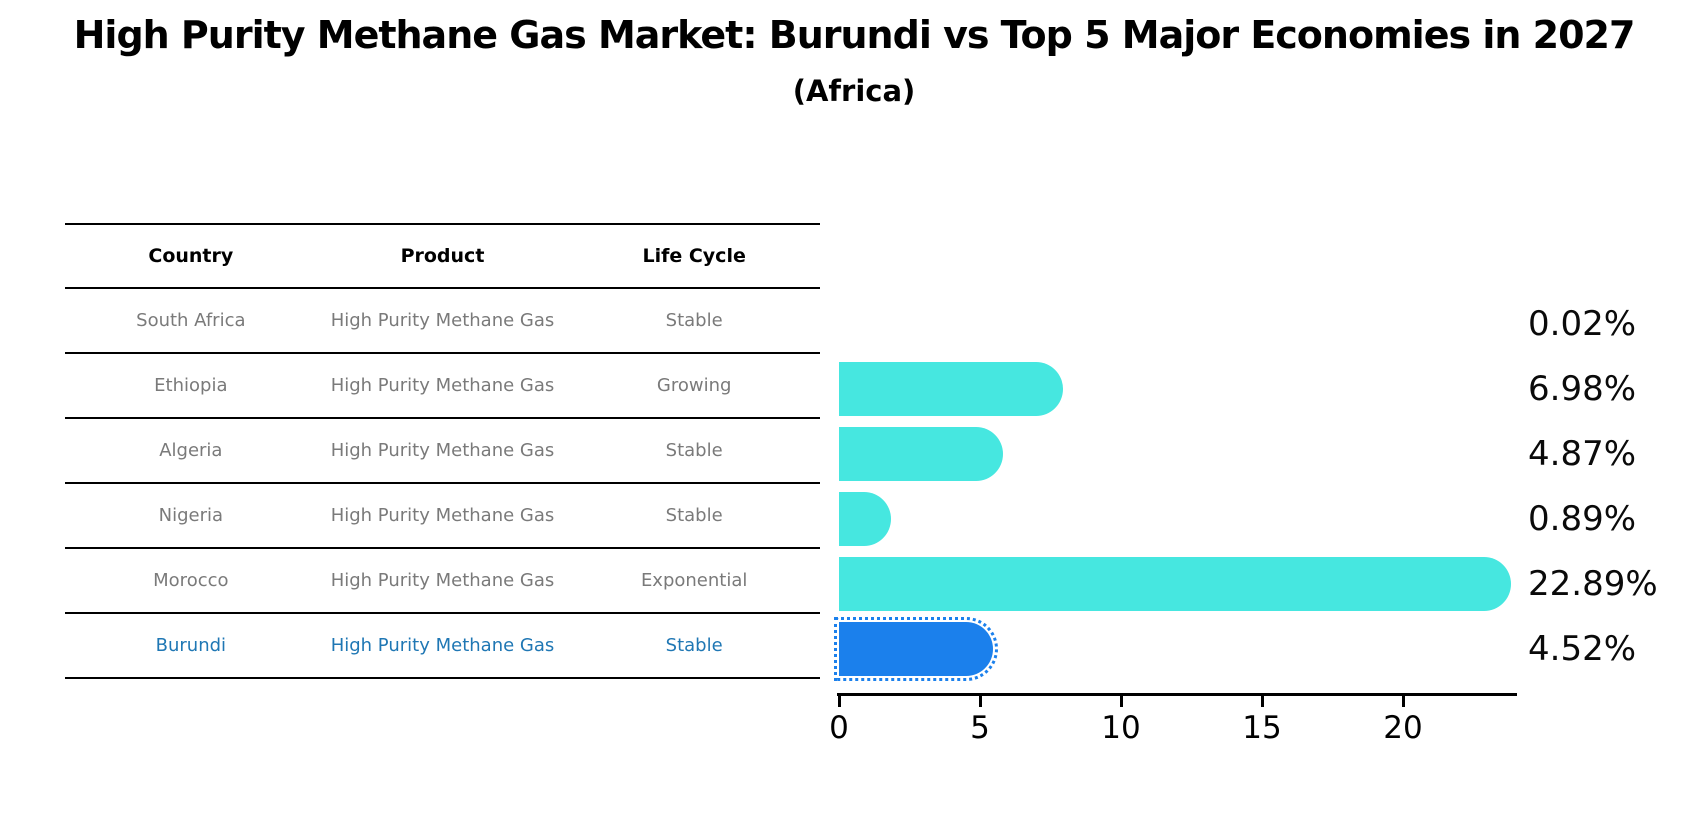 This screenshot has width=1708, height=823. I want to click on table-header-row: Country Product Life Cycle, so click(442, 256).